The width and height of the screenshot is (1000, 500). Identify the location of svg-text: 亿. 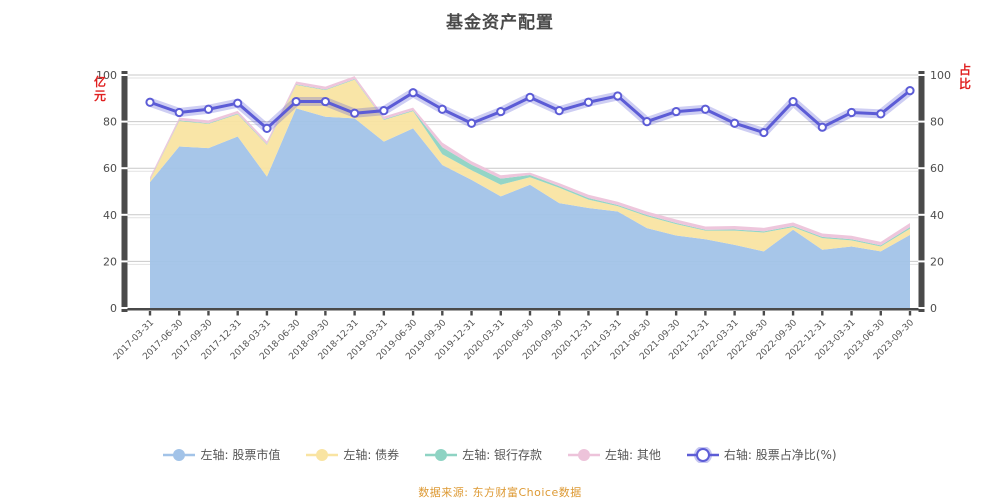
(100, 81).